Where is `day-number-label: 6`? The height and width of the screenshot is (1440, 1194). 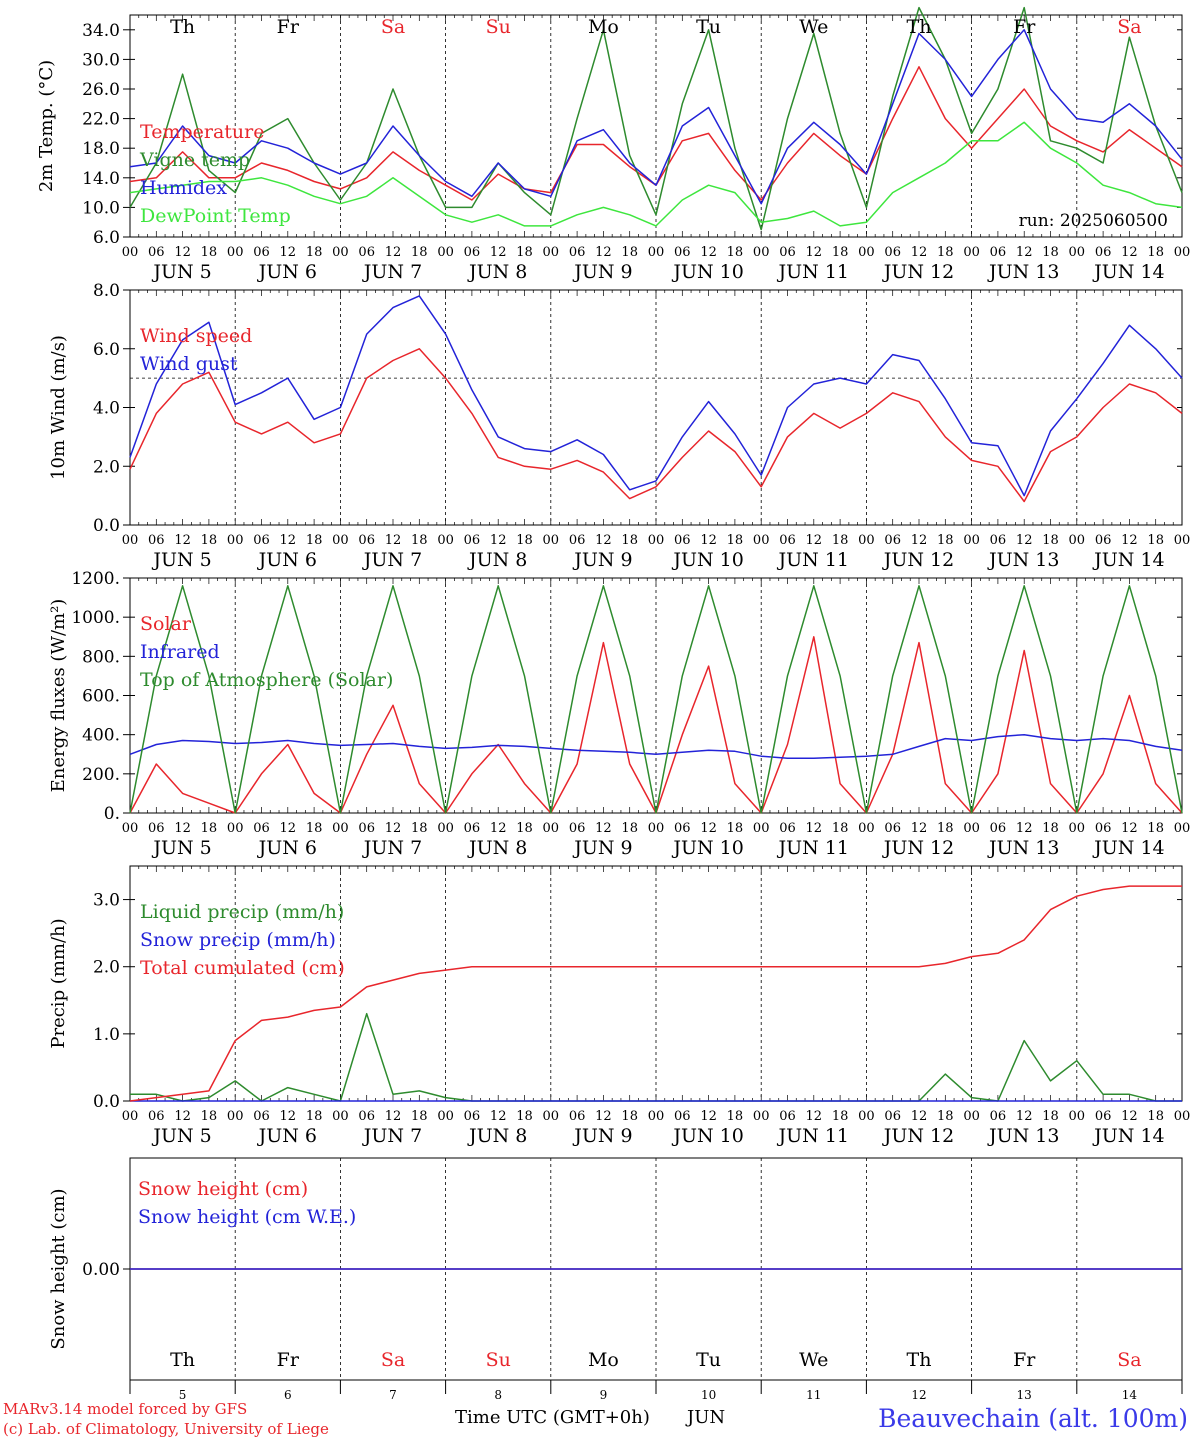 day-number-label: 6 is located at coordinates (288, 1395).